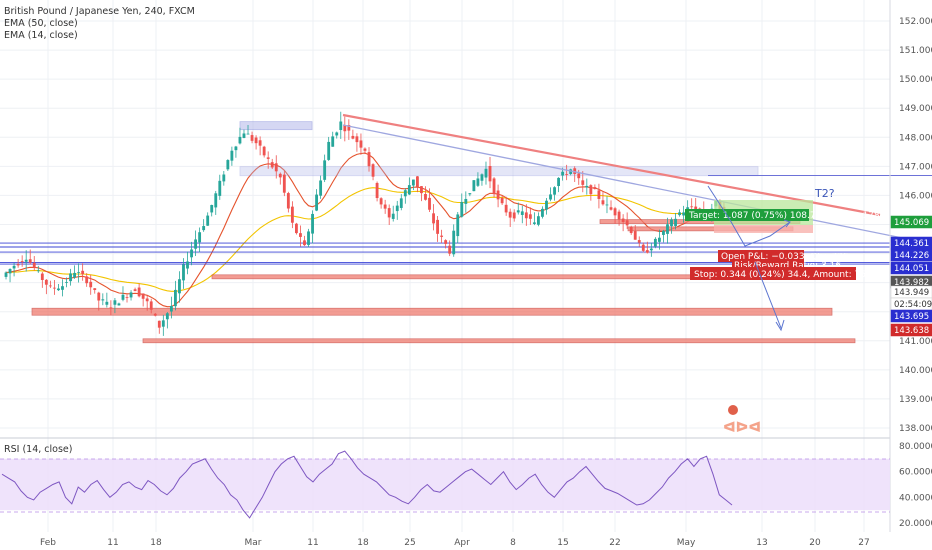  What do you see at coordinates (761, 543) in the screenshot?
I see `time-tick-label: 13` at bounding box center [761, 543].